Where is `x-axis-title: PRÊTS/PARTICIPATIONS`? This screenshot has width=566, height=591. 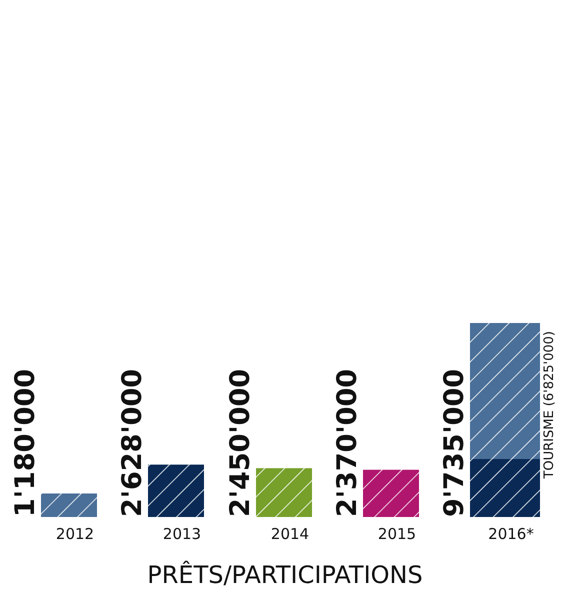
x-axis-title: PRÊTS/PARTICIPATIONS is located at coordinates (285, 574).